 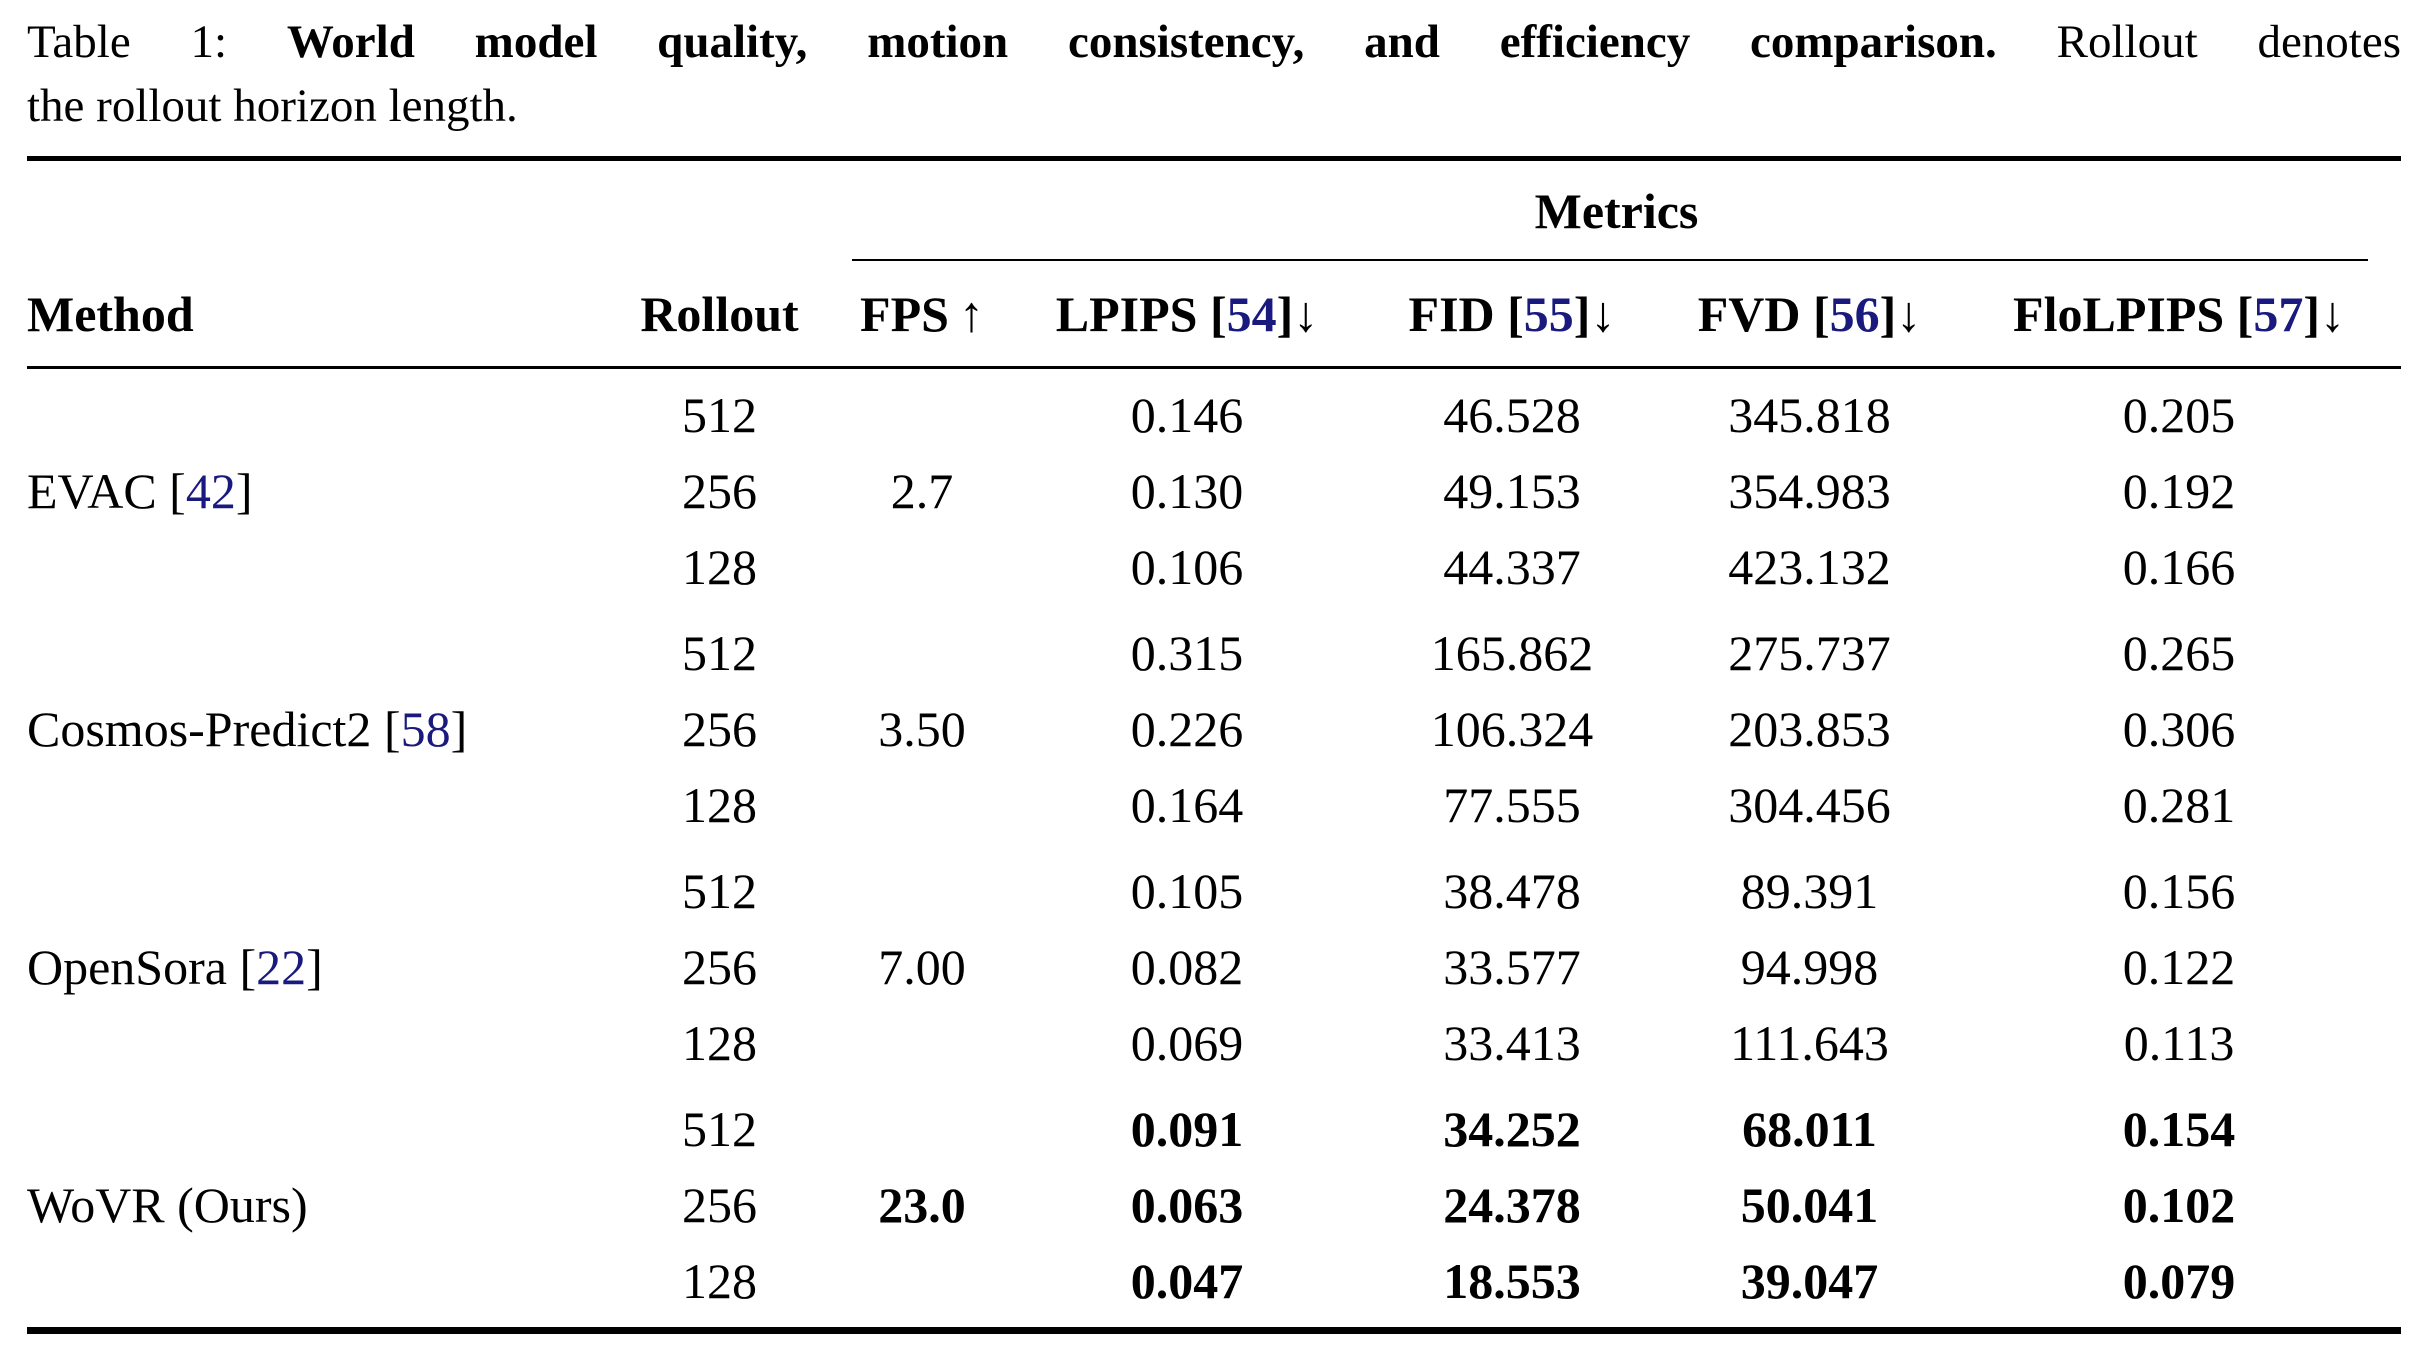 I want to click on citation-link: 42, so click(x=210, y=491).